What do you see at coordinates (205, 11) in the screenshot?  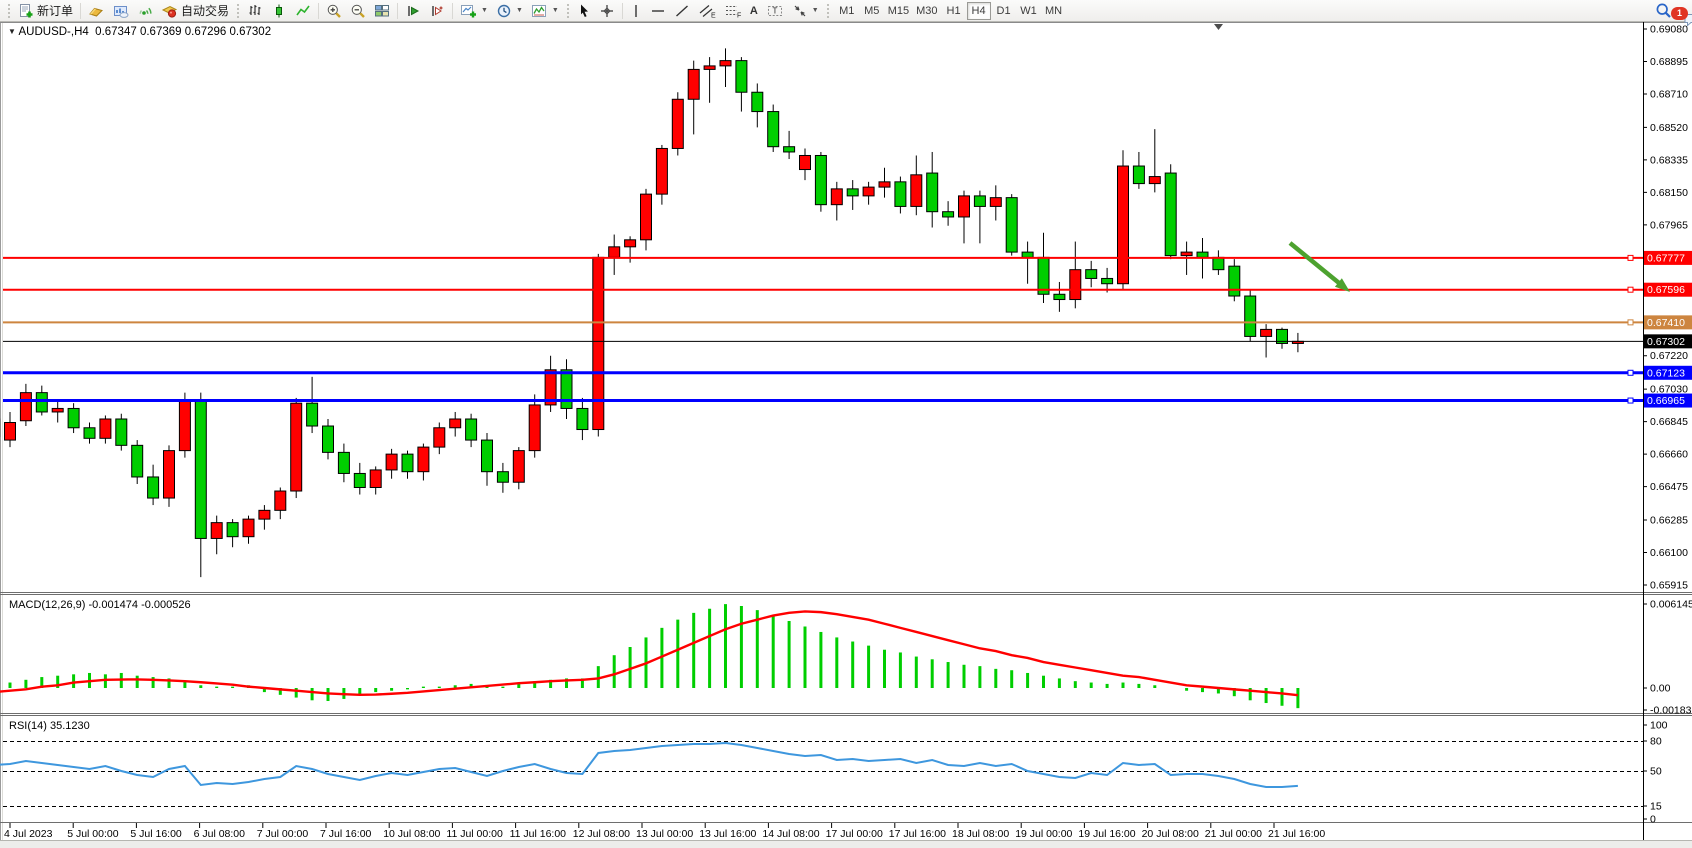 I see `autotrading-label: 自动交易` at bounding box center [205, 11].